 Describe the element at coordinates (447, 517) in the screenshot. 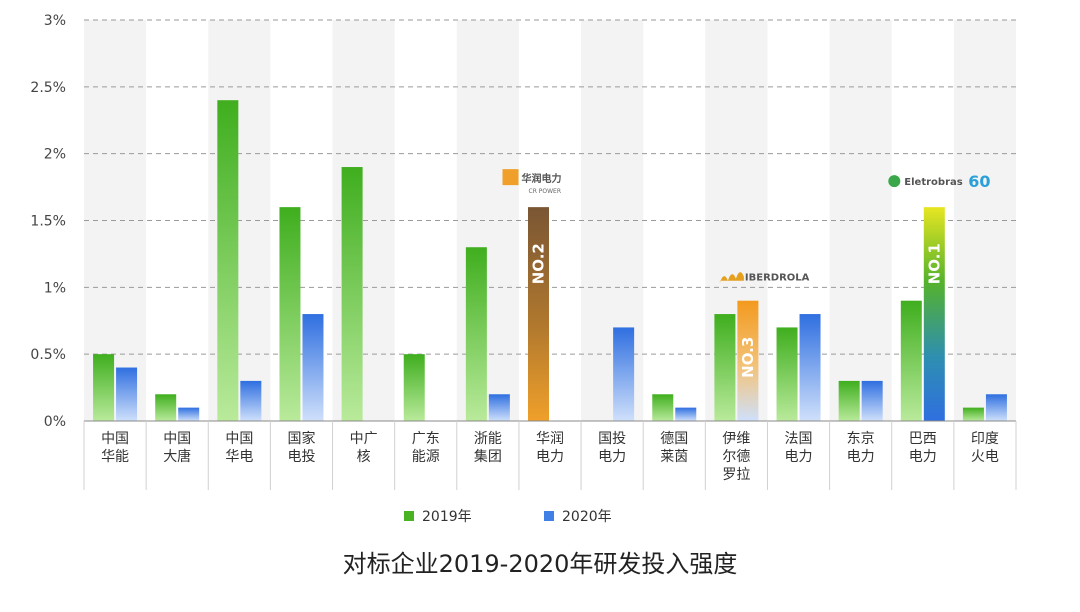

I see `legend-label: 2019年` at that location.